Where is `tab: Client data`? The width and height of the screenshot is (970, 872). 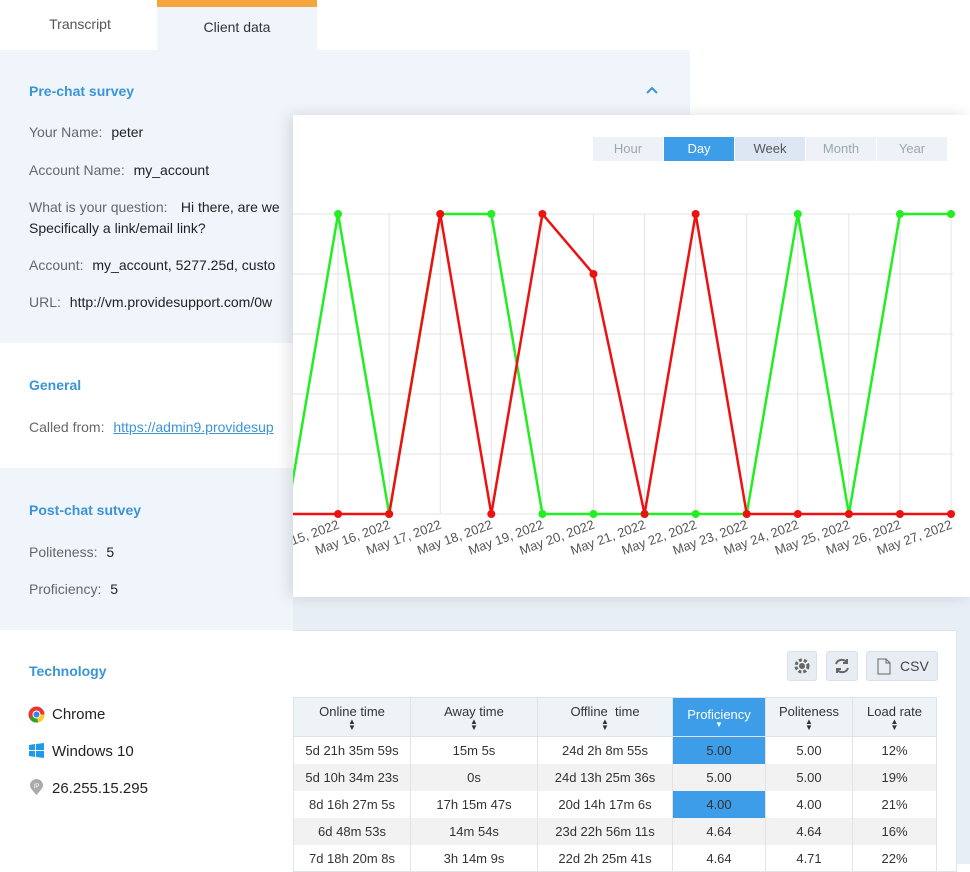
tab: Client data is located at coordinates (237, 25).